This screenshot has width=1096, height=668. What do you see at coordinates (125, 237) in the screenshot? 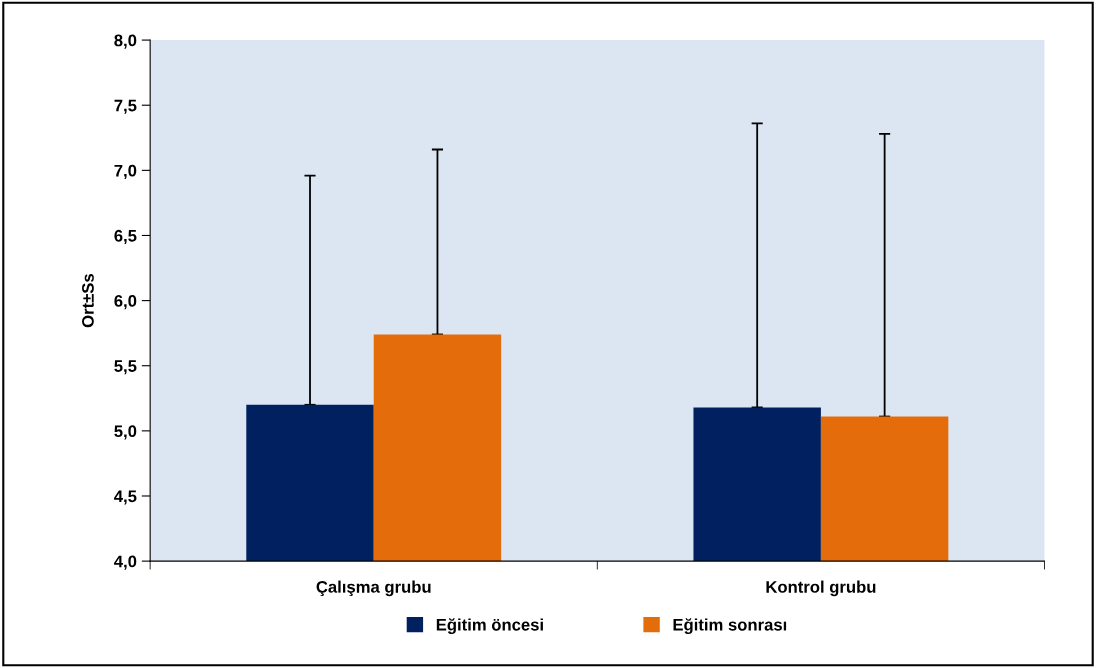
I see `y-tick-label: 6,5` at bounding box center [125, 237].